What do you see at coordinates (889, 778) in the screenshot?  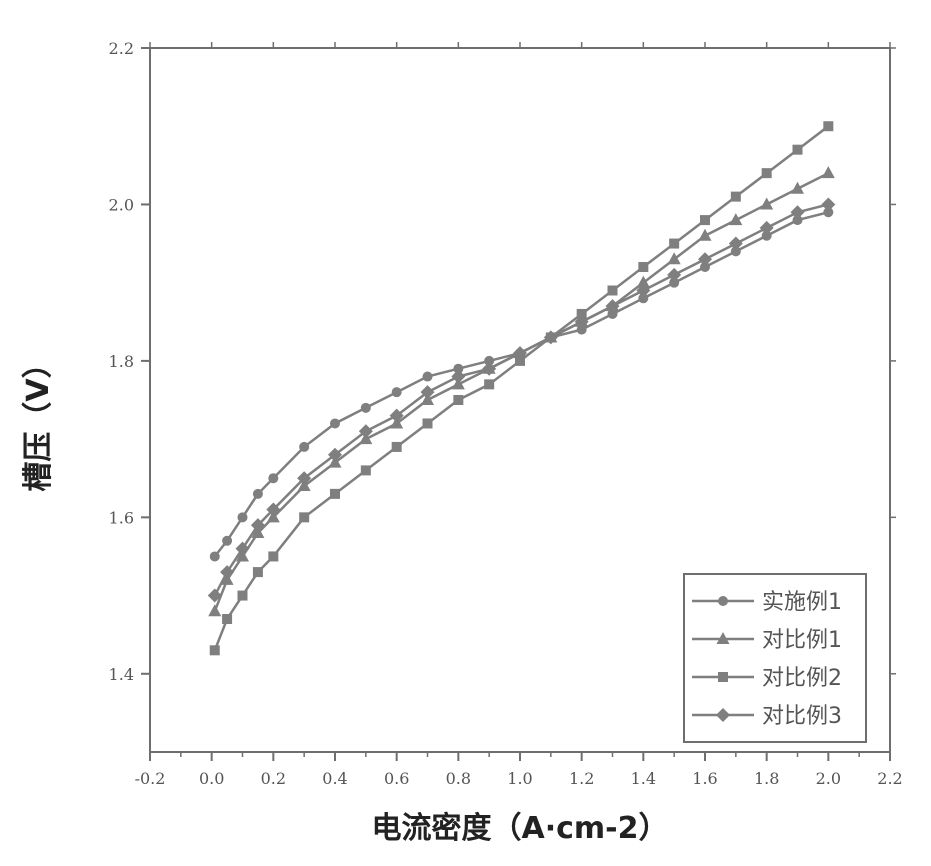 I see `x-tick-label: 2.2` at bounding box center [889, 778].